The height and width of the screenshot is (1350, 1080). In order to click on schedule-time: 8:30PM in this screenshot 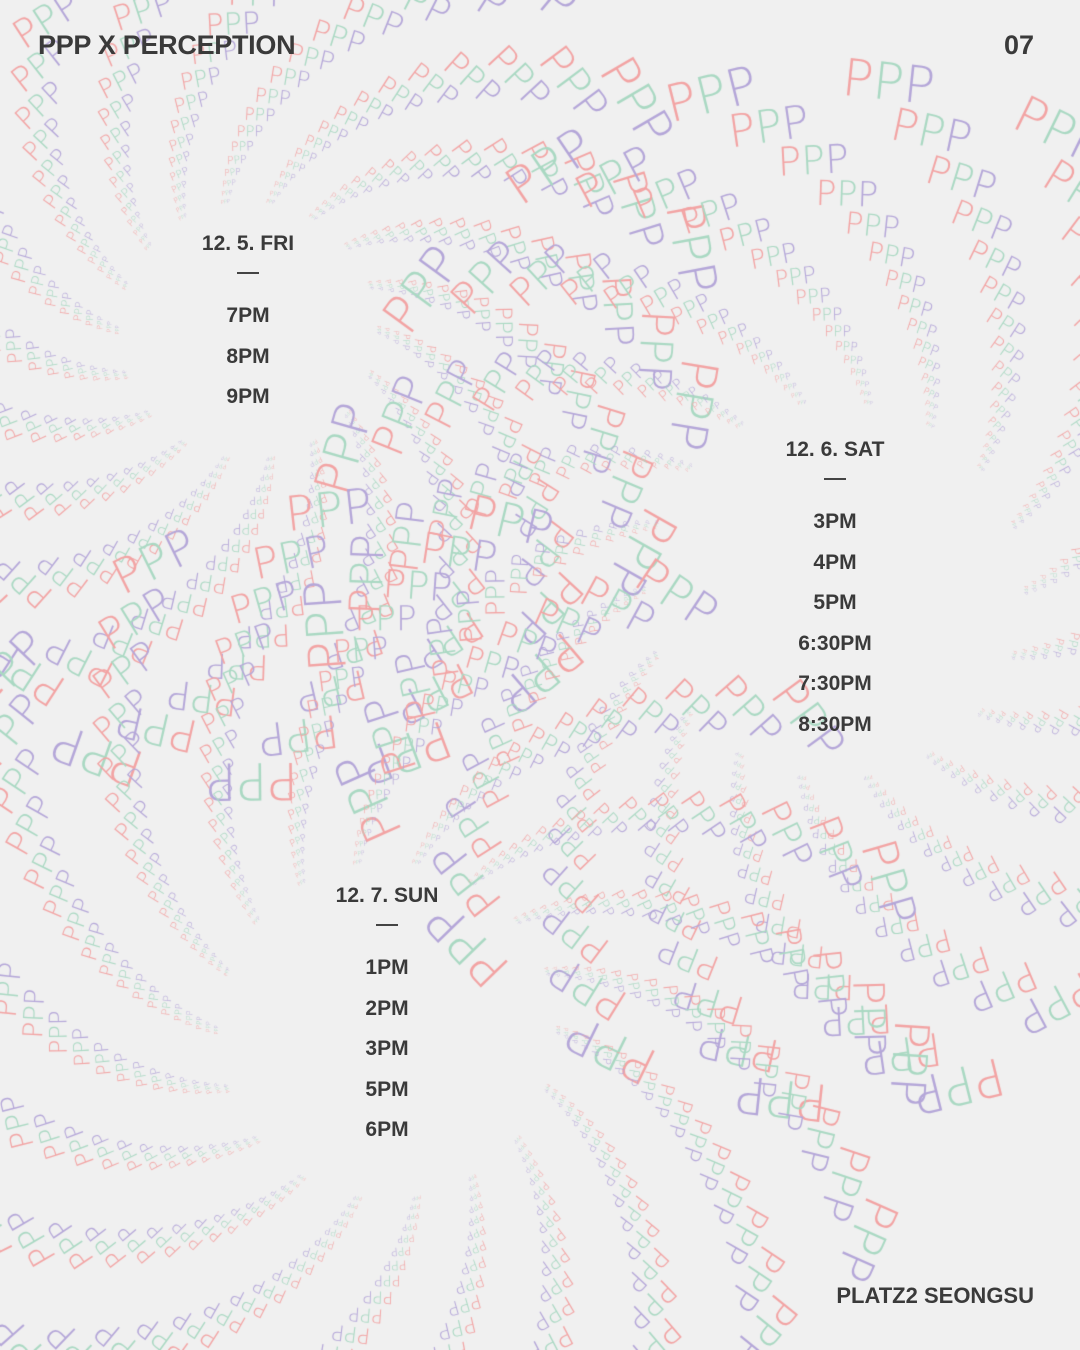, I will do `click(835, 724)`.